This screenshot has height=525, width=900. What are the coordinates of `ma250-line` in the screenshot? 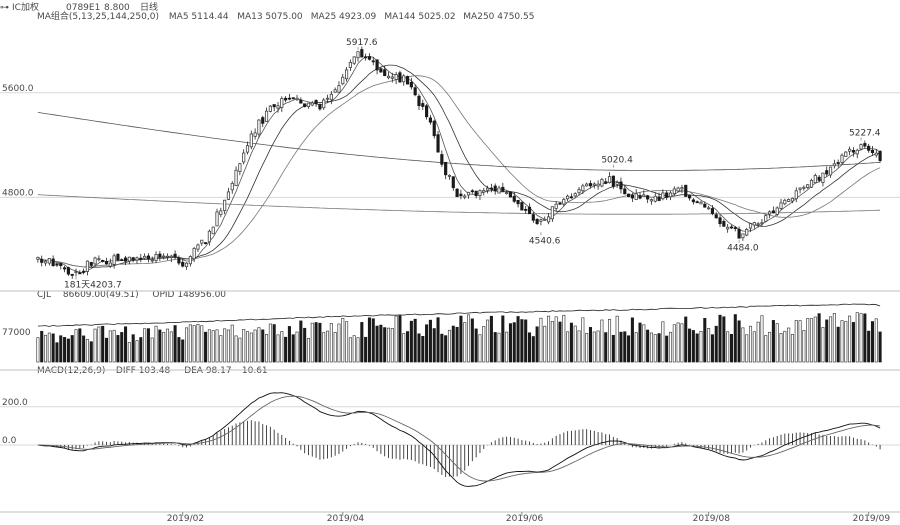 It's located at (459, 204).